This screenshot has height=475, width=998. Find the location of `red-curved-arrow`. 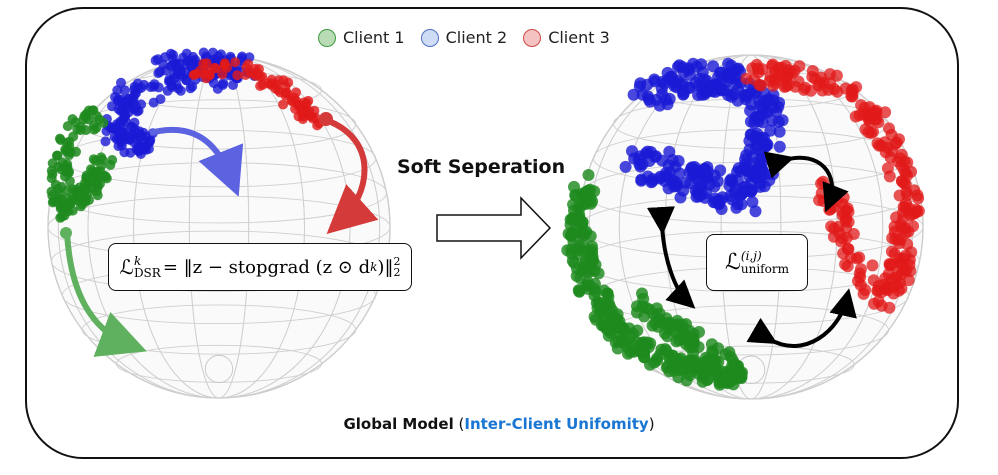

red-curved-arrow is located at coordinates (351, 176).